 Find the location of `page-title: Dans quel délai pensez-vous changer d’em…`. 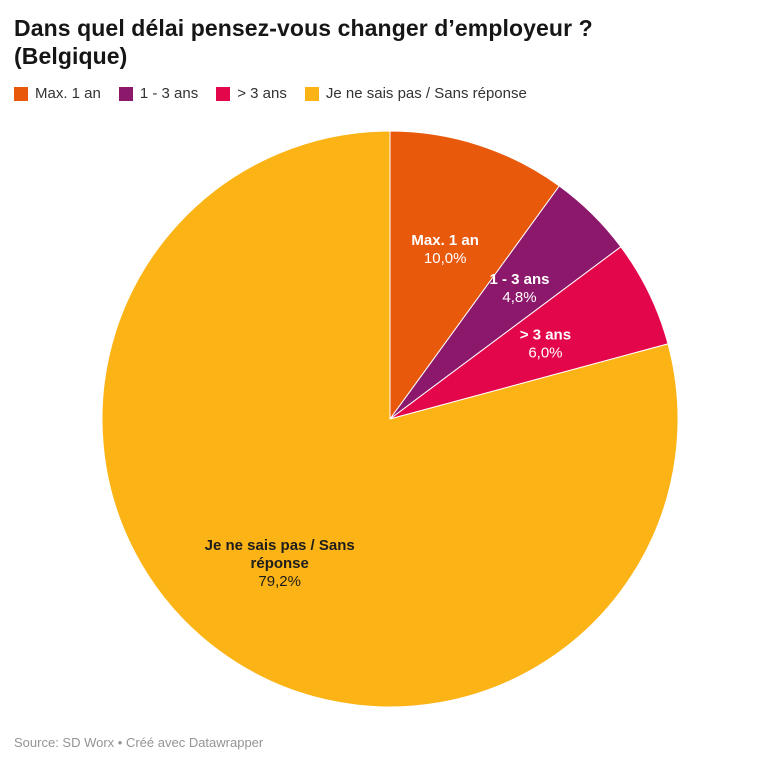

page-title: Dans quel délai pensez-vous changer d’em… is located at coordinates (390, 42).